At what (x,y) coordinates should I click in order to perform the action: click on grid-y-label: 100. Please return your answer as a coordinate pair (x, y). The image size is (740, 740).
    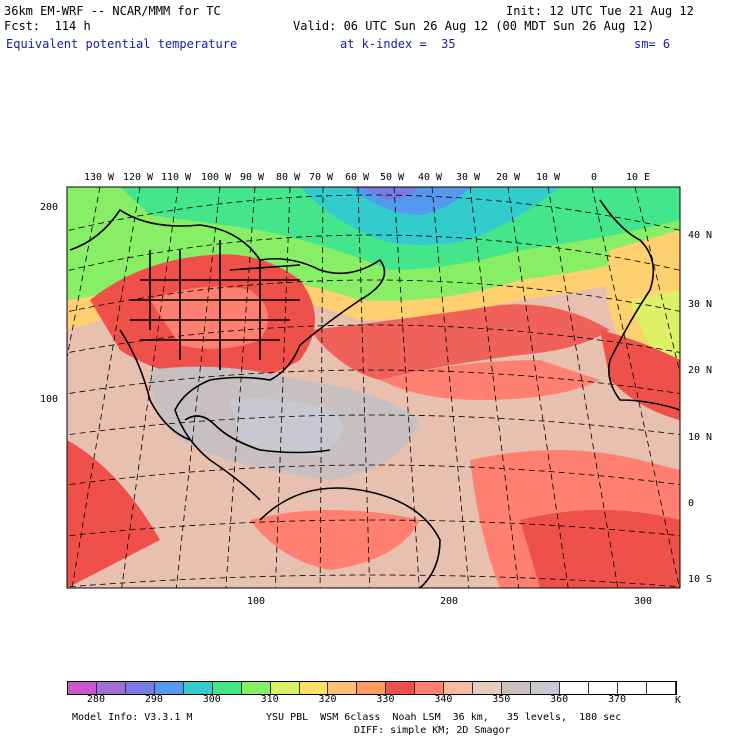
    Looking at the image, I should click on (49, 399).